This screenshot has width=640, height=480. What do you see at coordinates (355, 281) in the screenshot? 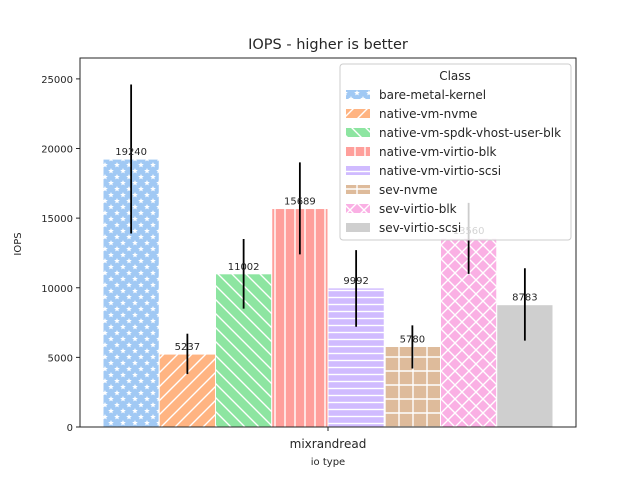
I see `data-label-native-vm-virtio-scsi: 9992` at bounding box center [355, 281].